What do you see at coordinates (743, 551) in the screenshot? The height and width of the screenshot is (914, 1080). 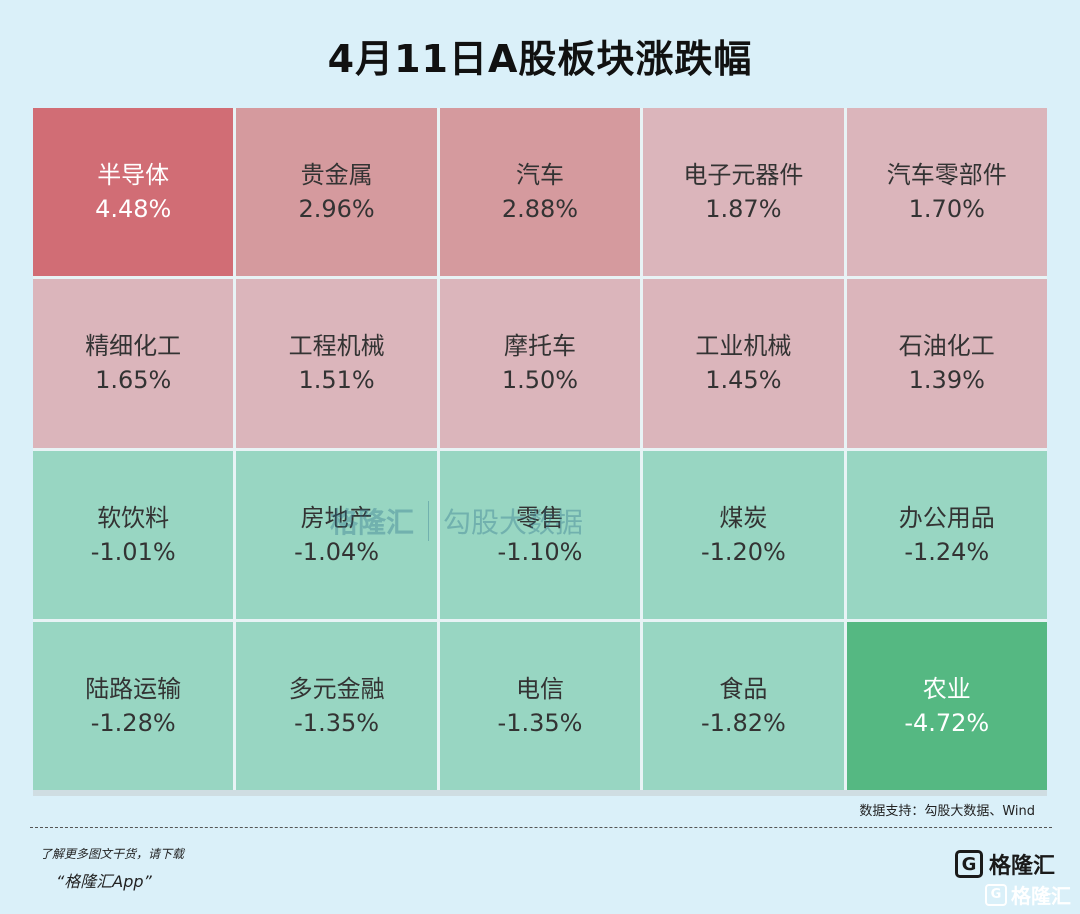 I see `cell-value: -1.20%` at bounding box center [743, 551].